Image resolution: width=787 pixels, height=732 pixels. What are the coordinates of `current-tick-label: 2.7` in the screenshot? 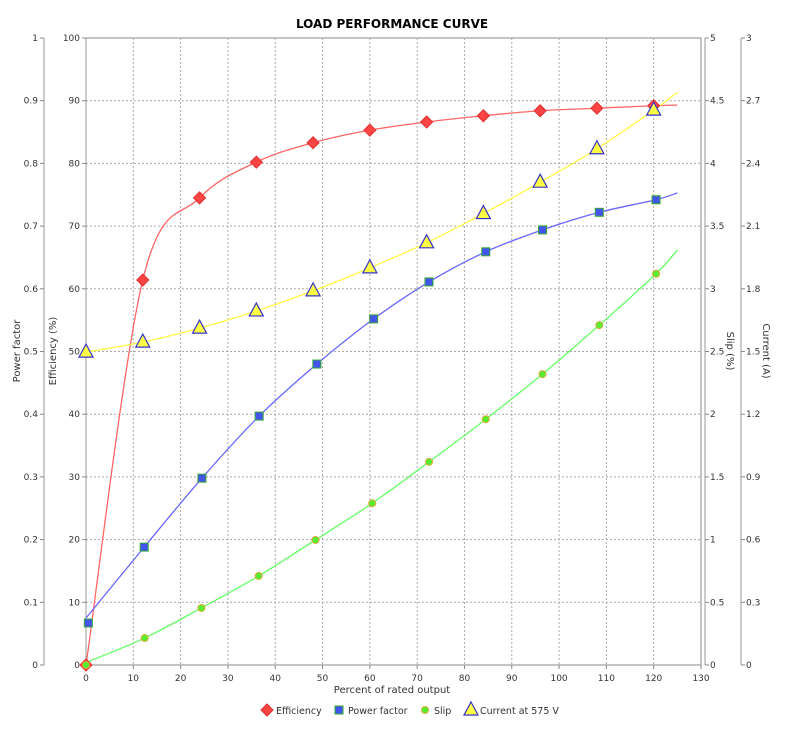 It's located at (753, 102).